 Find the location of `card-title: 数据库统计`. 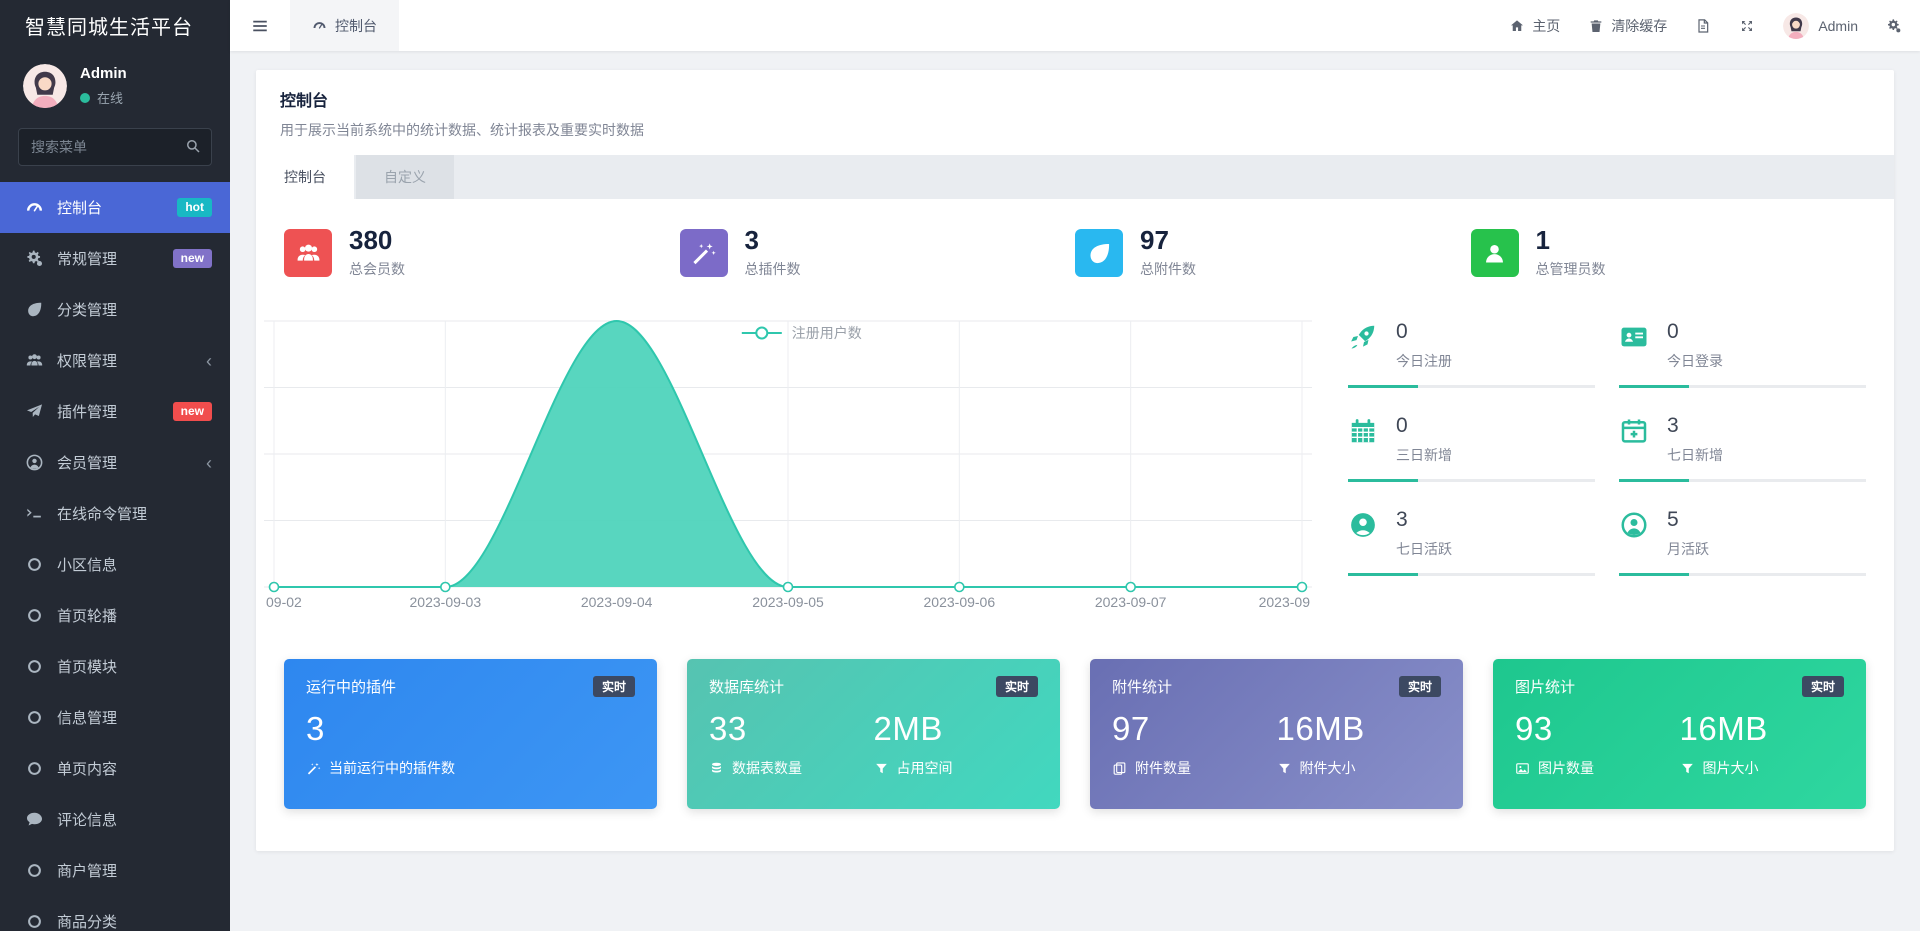

card-title: 数据库统计 is located at coordinates (747, 688).